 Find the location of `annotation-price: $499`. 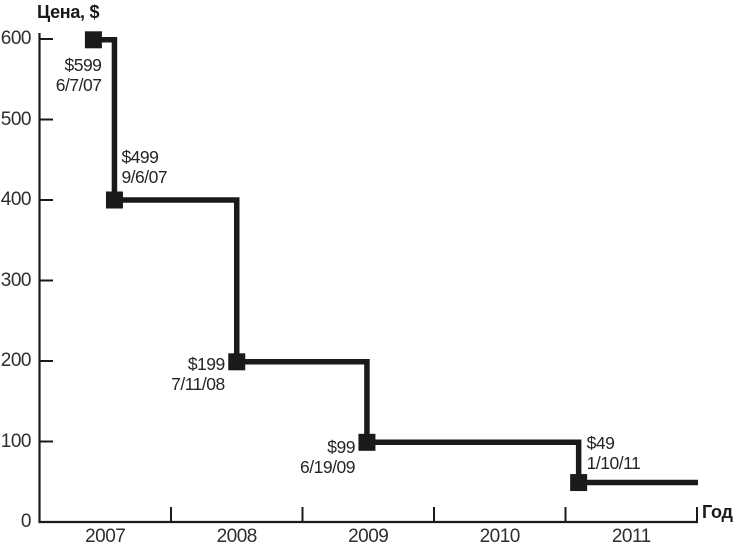

annotation-price: $499 is located at coordinates (140, 157).